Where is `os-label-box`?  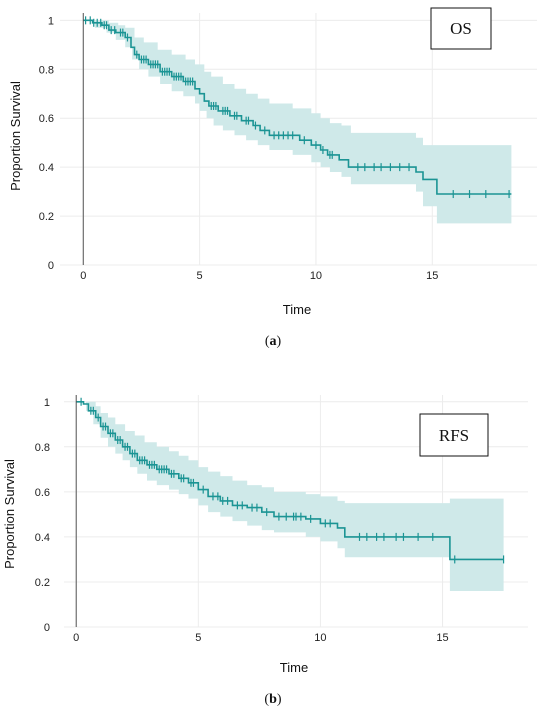 os-label-box is located at coordinates (461, 28).